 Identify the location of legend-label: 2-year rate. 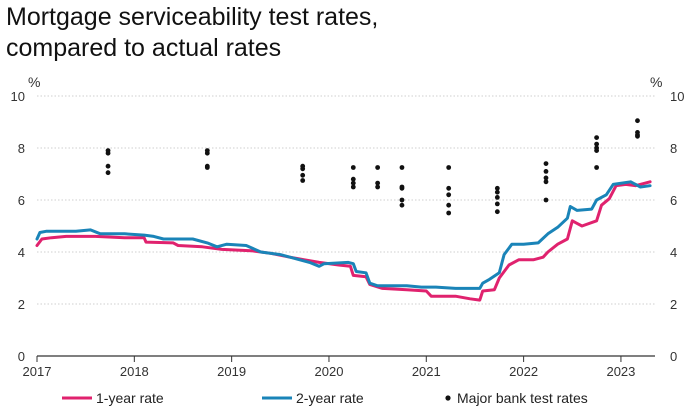
(330, 398).